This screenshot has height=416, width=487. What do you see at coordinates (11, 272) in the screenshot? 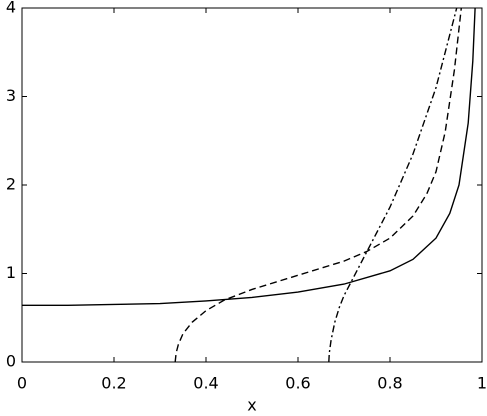
I see `y-tick-label: 1` at bounding box center [11, 272].